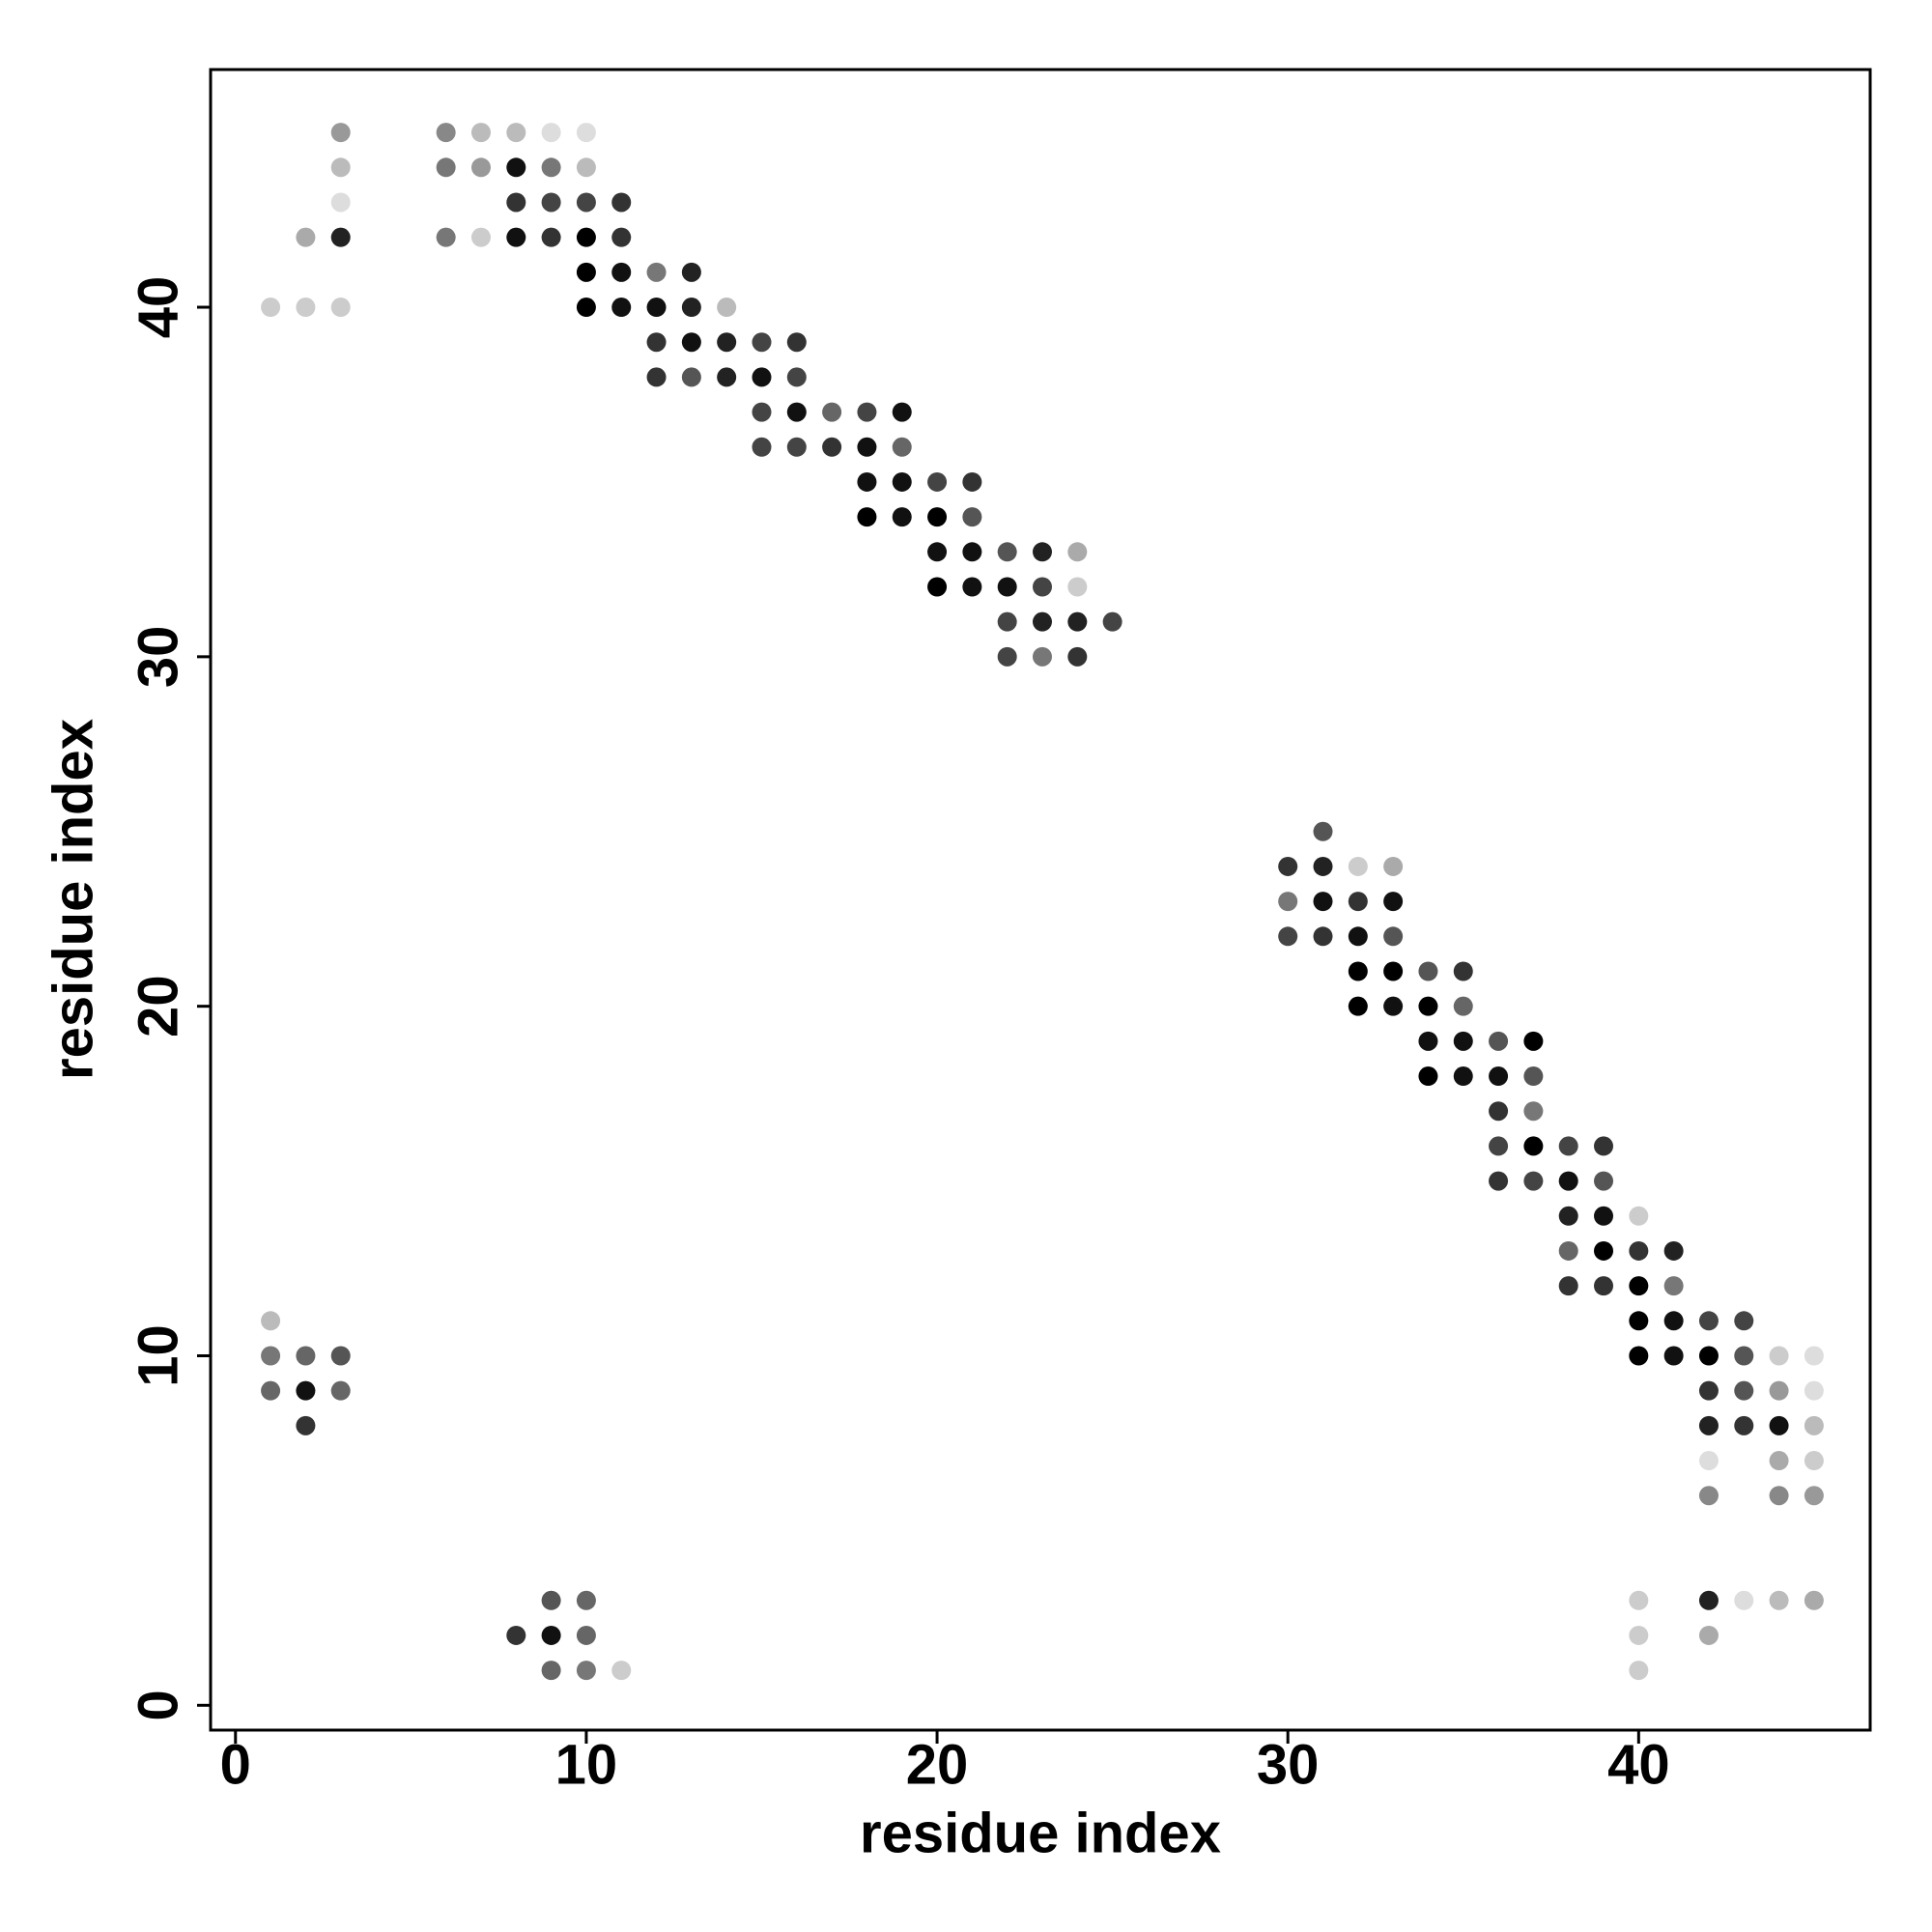 The image size is (1932, 1932). Describe the element at coordinates (158, 657) in the screenshot. I see `y-tick-label: 30` at that location.